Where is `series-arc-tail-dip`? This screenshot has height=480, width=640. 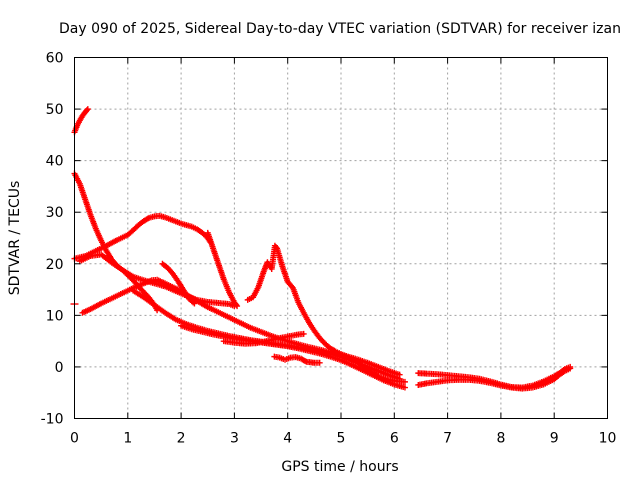 series-arc-tail-dip is located at coordinates (297, 359).